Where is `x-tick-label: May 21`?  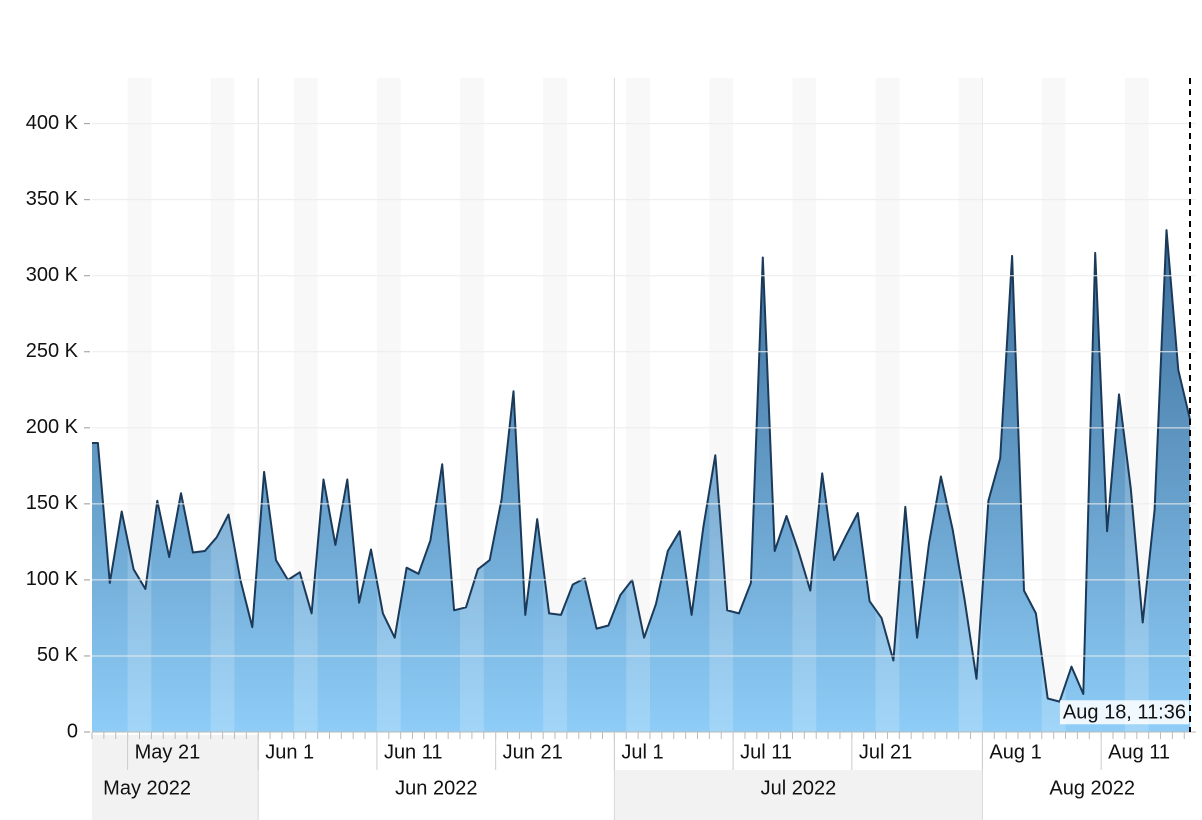
x-tick-label: May 21 is located at coordinates (168, 752).